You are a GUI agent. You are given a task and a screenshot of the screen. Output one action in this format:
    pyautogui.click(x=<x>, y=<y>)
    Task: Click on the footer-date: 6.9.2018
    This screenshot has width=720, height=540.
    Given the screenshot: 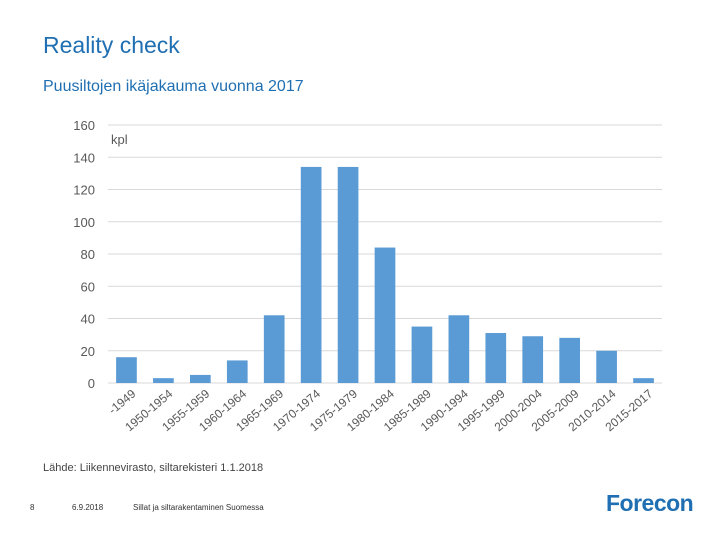 What is the action you would take?
    pyautogui.click(x=88, y=507)
    